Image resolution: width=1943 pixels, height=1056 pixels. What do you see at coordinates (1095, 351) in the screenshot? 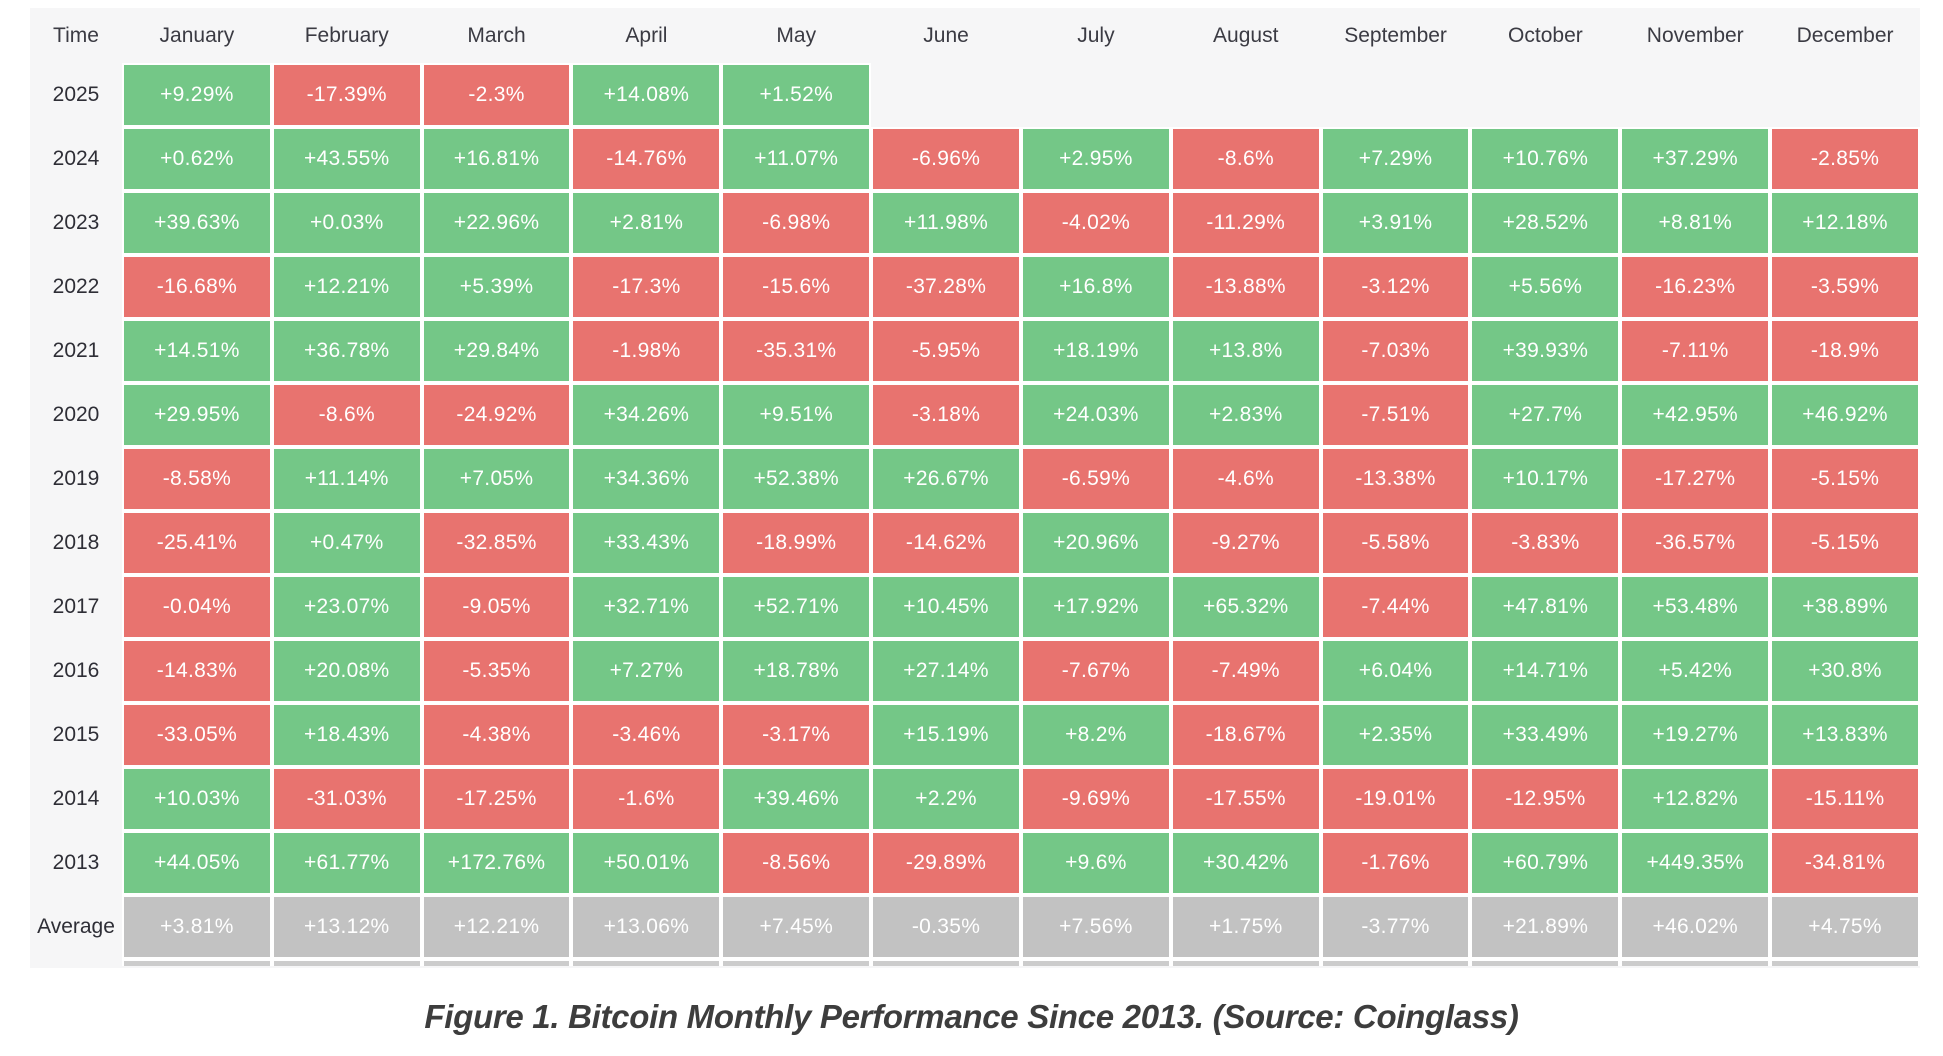
I see `perf-cell: +18.19%` at bounding box center [1095, 351].